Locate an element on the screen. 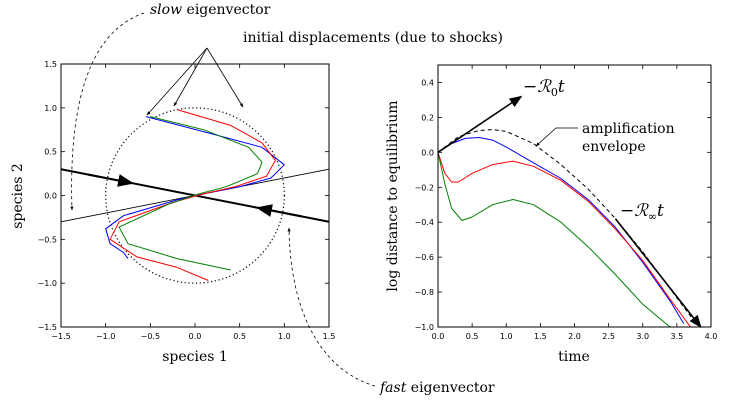 The width and height of the screenshot is (739, 405). envelope-label-line2: envelope is located at coordinates (614, 147).